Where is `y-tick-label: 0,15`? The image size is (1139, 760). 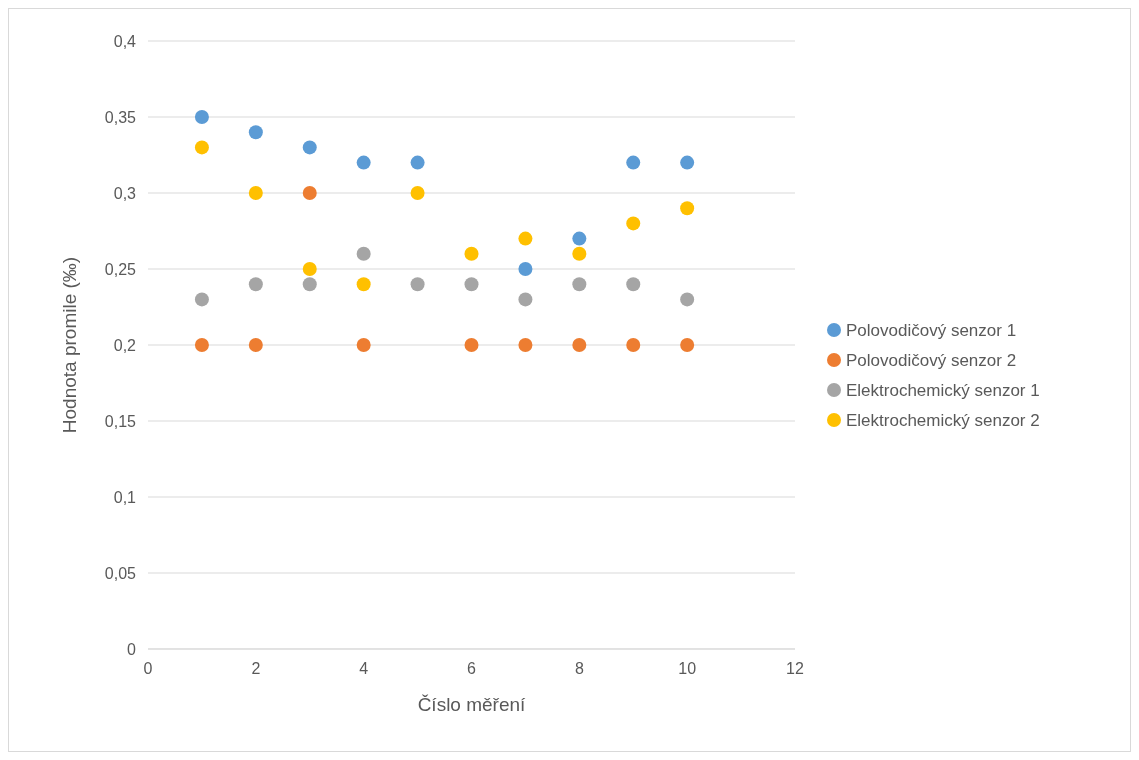
y-tick-label: 0,15 is located at coordinates (120, 421).